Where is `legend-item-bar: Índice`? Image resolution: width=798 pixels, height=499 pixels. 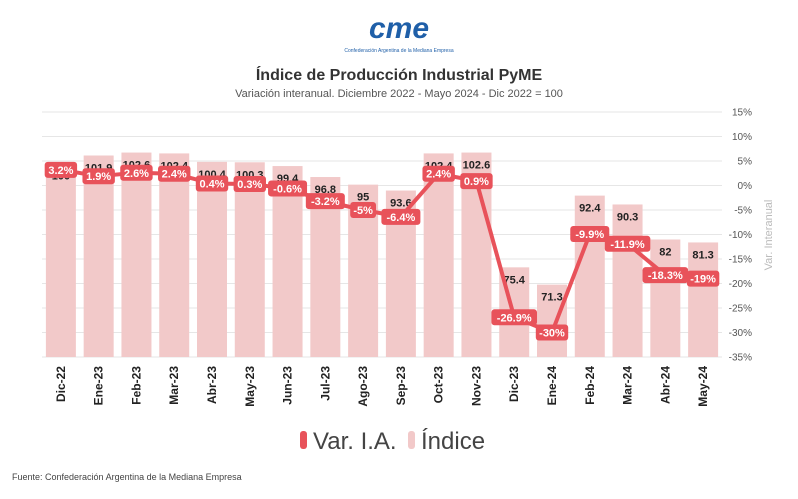
legend-item-bar: Índice is located at coordinates (446, 441).